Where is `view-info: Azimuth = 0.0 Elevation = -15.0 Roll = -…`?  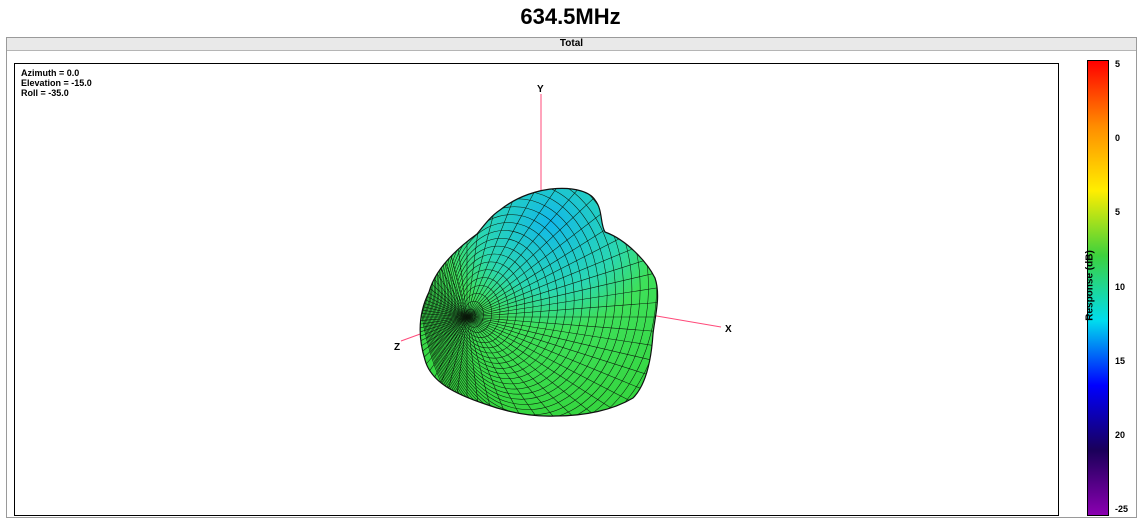
view-info: Azimuth = 0.0 Elevation = -15.0 Roll = -… is located at coordinates (56, 83).